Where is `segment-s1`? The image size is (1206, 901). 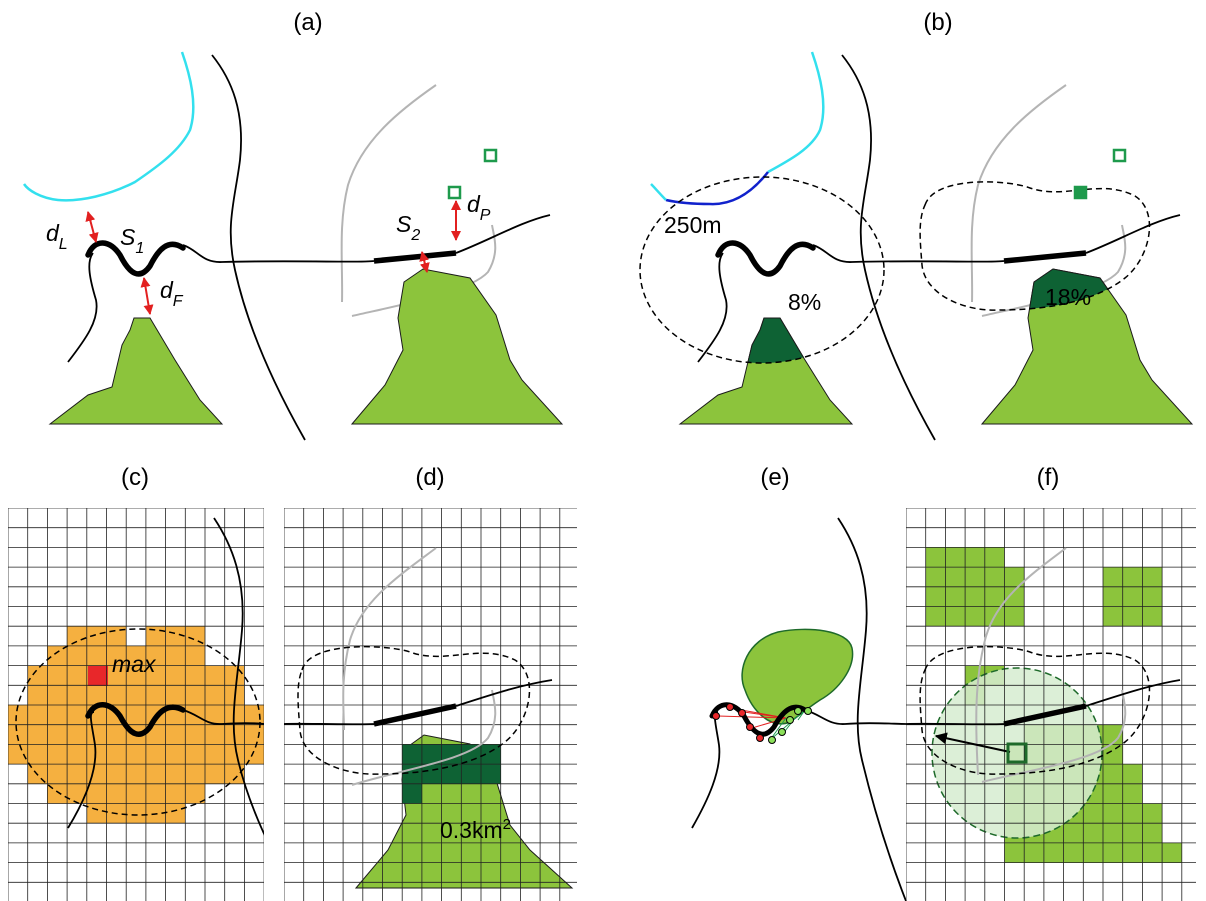 segment-s1 is located at coordinates (135, 258).